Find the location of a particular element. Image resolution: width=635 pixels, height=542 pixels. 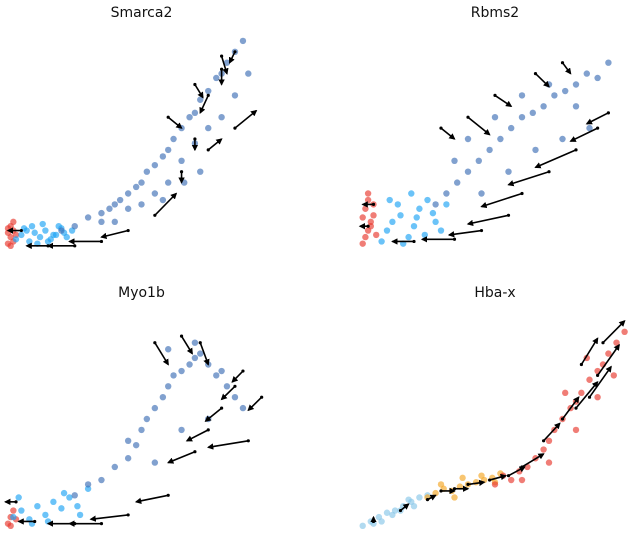

panel-title: Myo1b is located at coordinates (141, 293).